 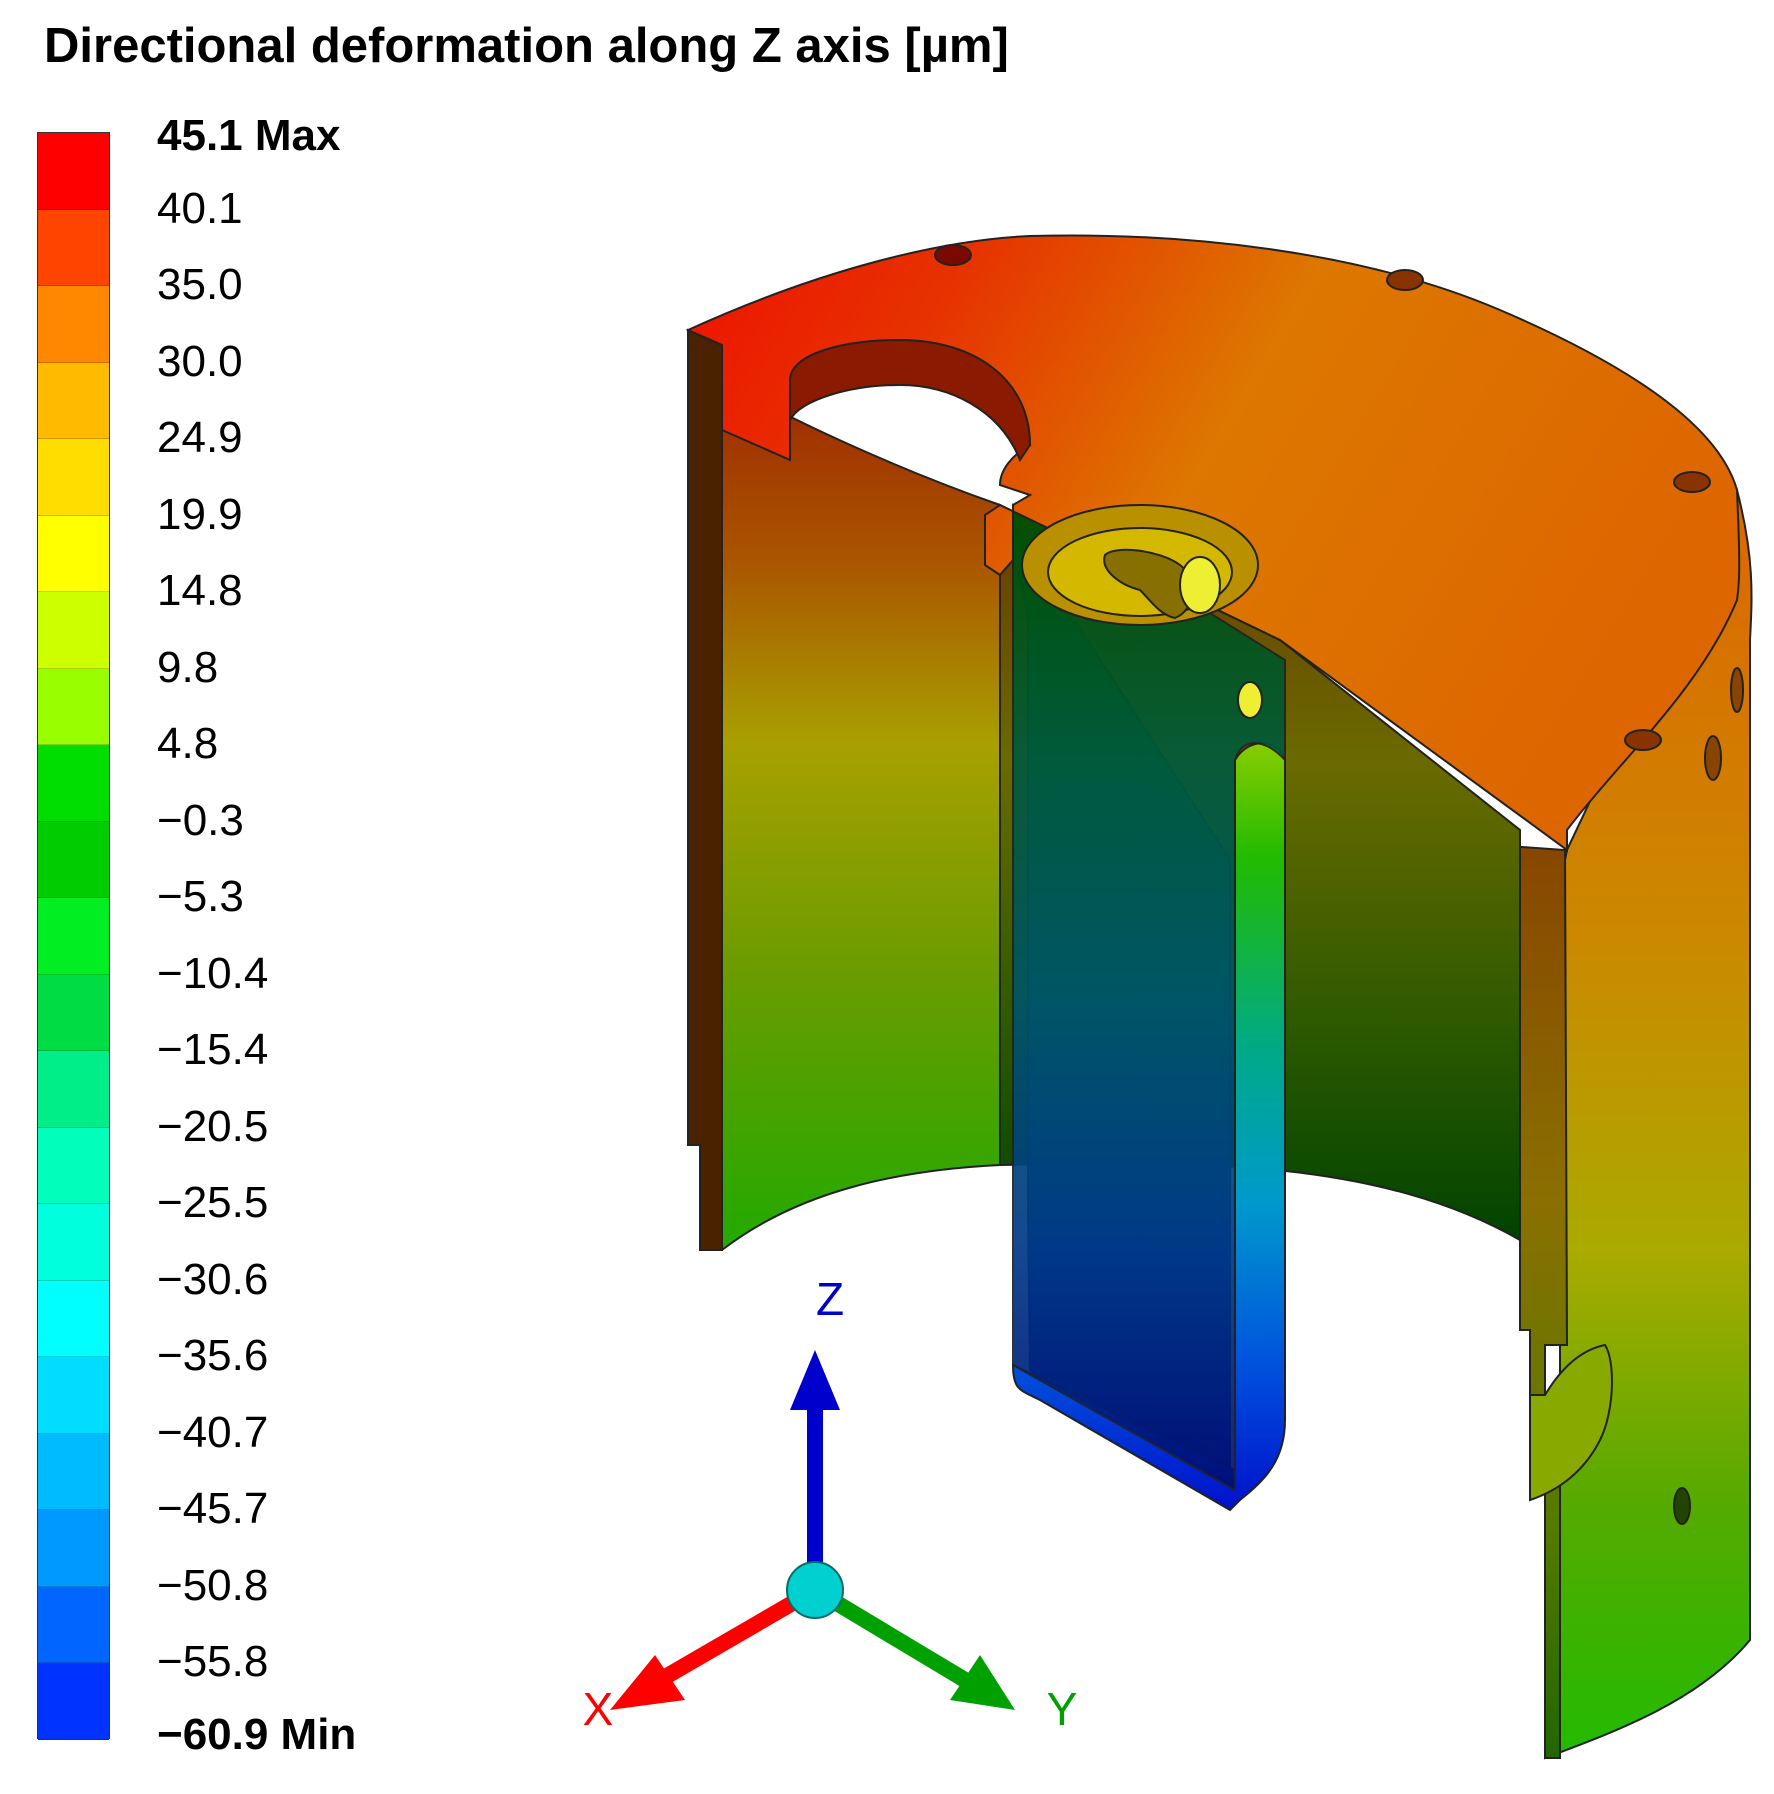 I want to click on recess-slot, so click(x=1148, y=584).